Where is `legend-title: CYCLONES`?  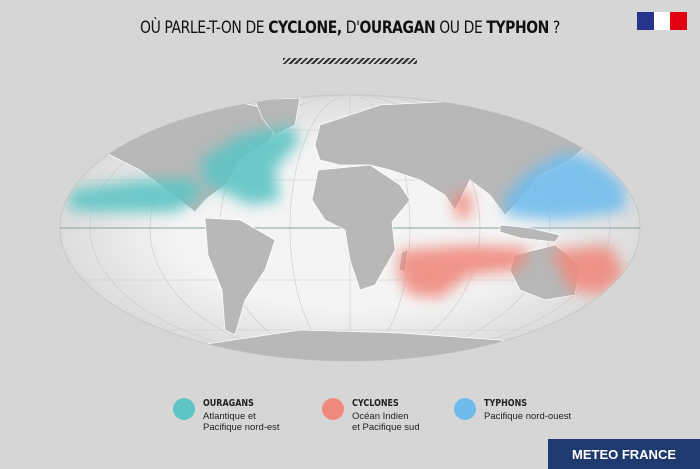 legend-title: CYCLONES is located at coordinates (375, 403).